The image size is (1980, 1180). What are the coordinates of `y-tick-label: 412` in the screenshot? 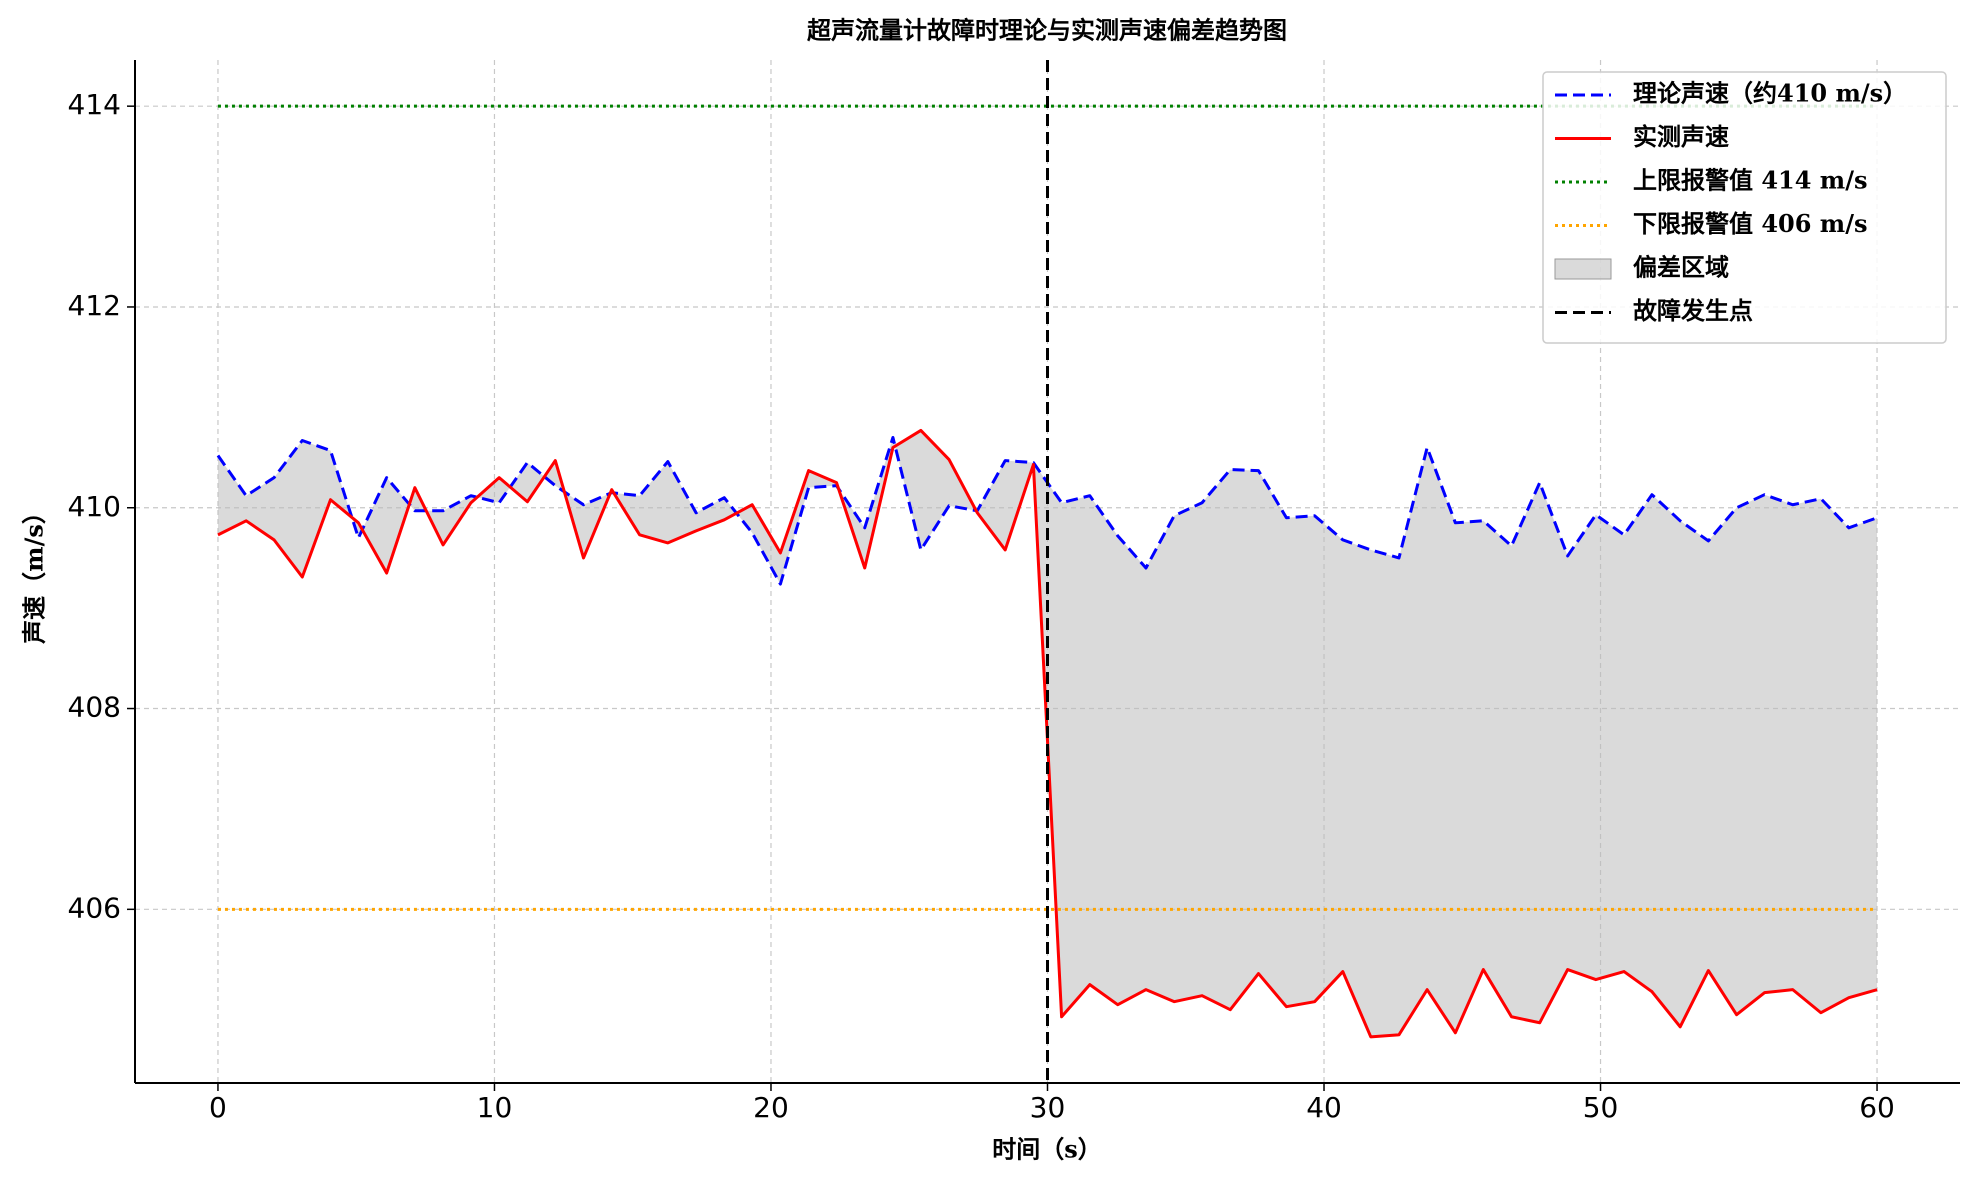 It's located at (94, 305).